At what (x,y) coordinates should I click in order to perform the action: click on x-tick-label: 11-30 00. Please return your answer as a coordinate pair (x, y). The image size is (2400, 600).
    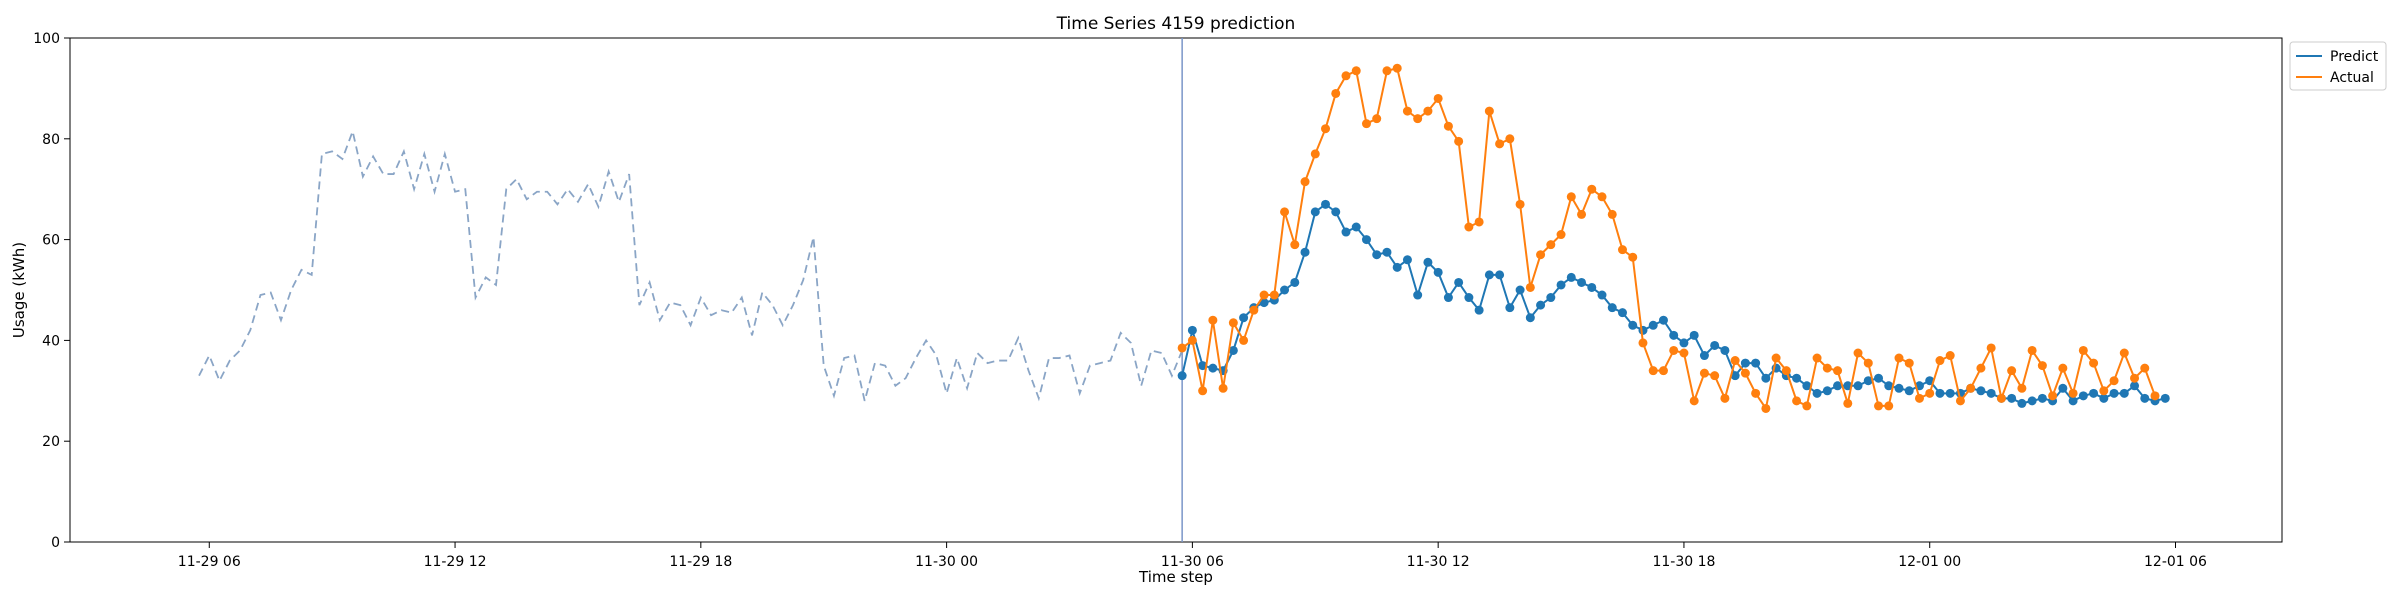
    Looking at the image, I should click on (946, 562).